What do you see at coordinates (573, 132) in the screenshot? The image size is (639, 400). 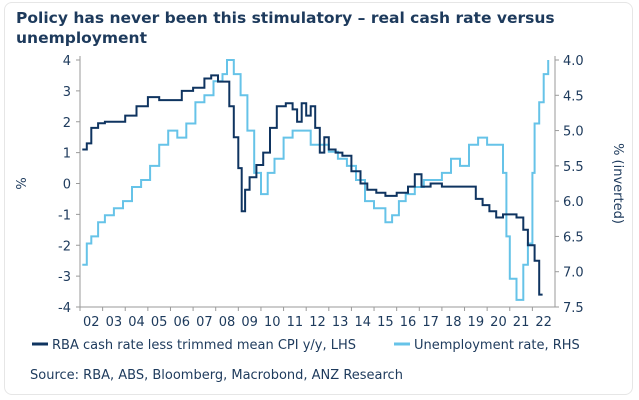 I see `right-tick-label: 5.0` at bounding box center [573, 132].